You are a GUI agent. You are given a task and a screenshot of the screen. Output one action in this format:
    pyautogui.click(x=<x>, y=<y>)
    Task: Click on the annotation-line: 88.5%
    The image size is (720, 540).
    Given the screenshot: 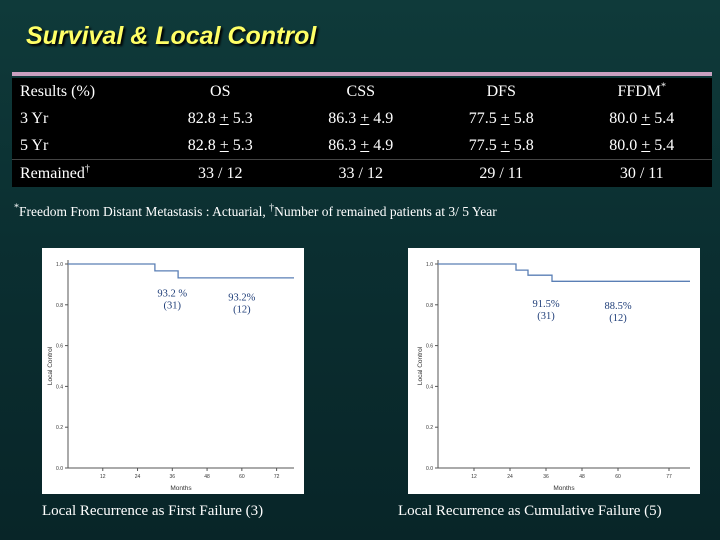 What is the action you would take?
    pyautogui.click(x=617, y=306)
    